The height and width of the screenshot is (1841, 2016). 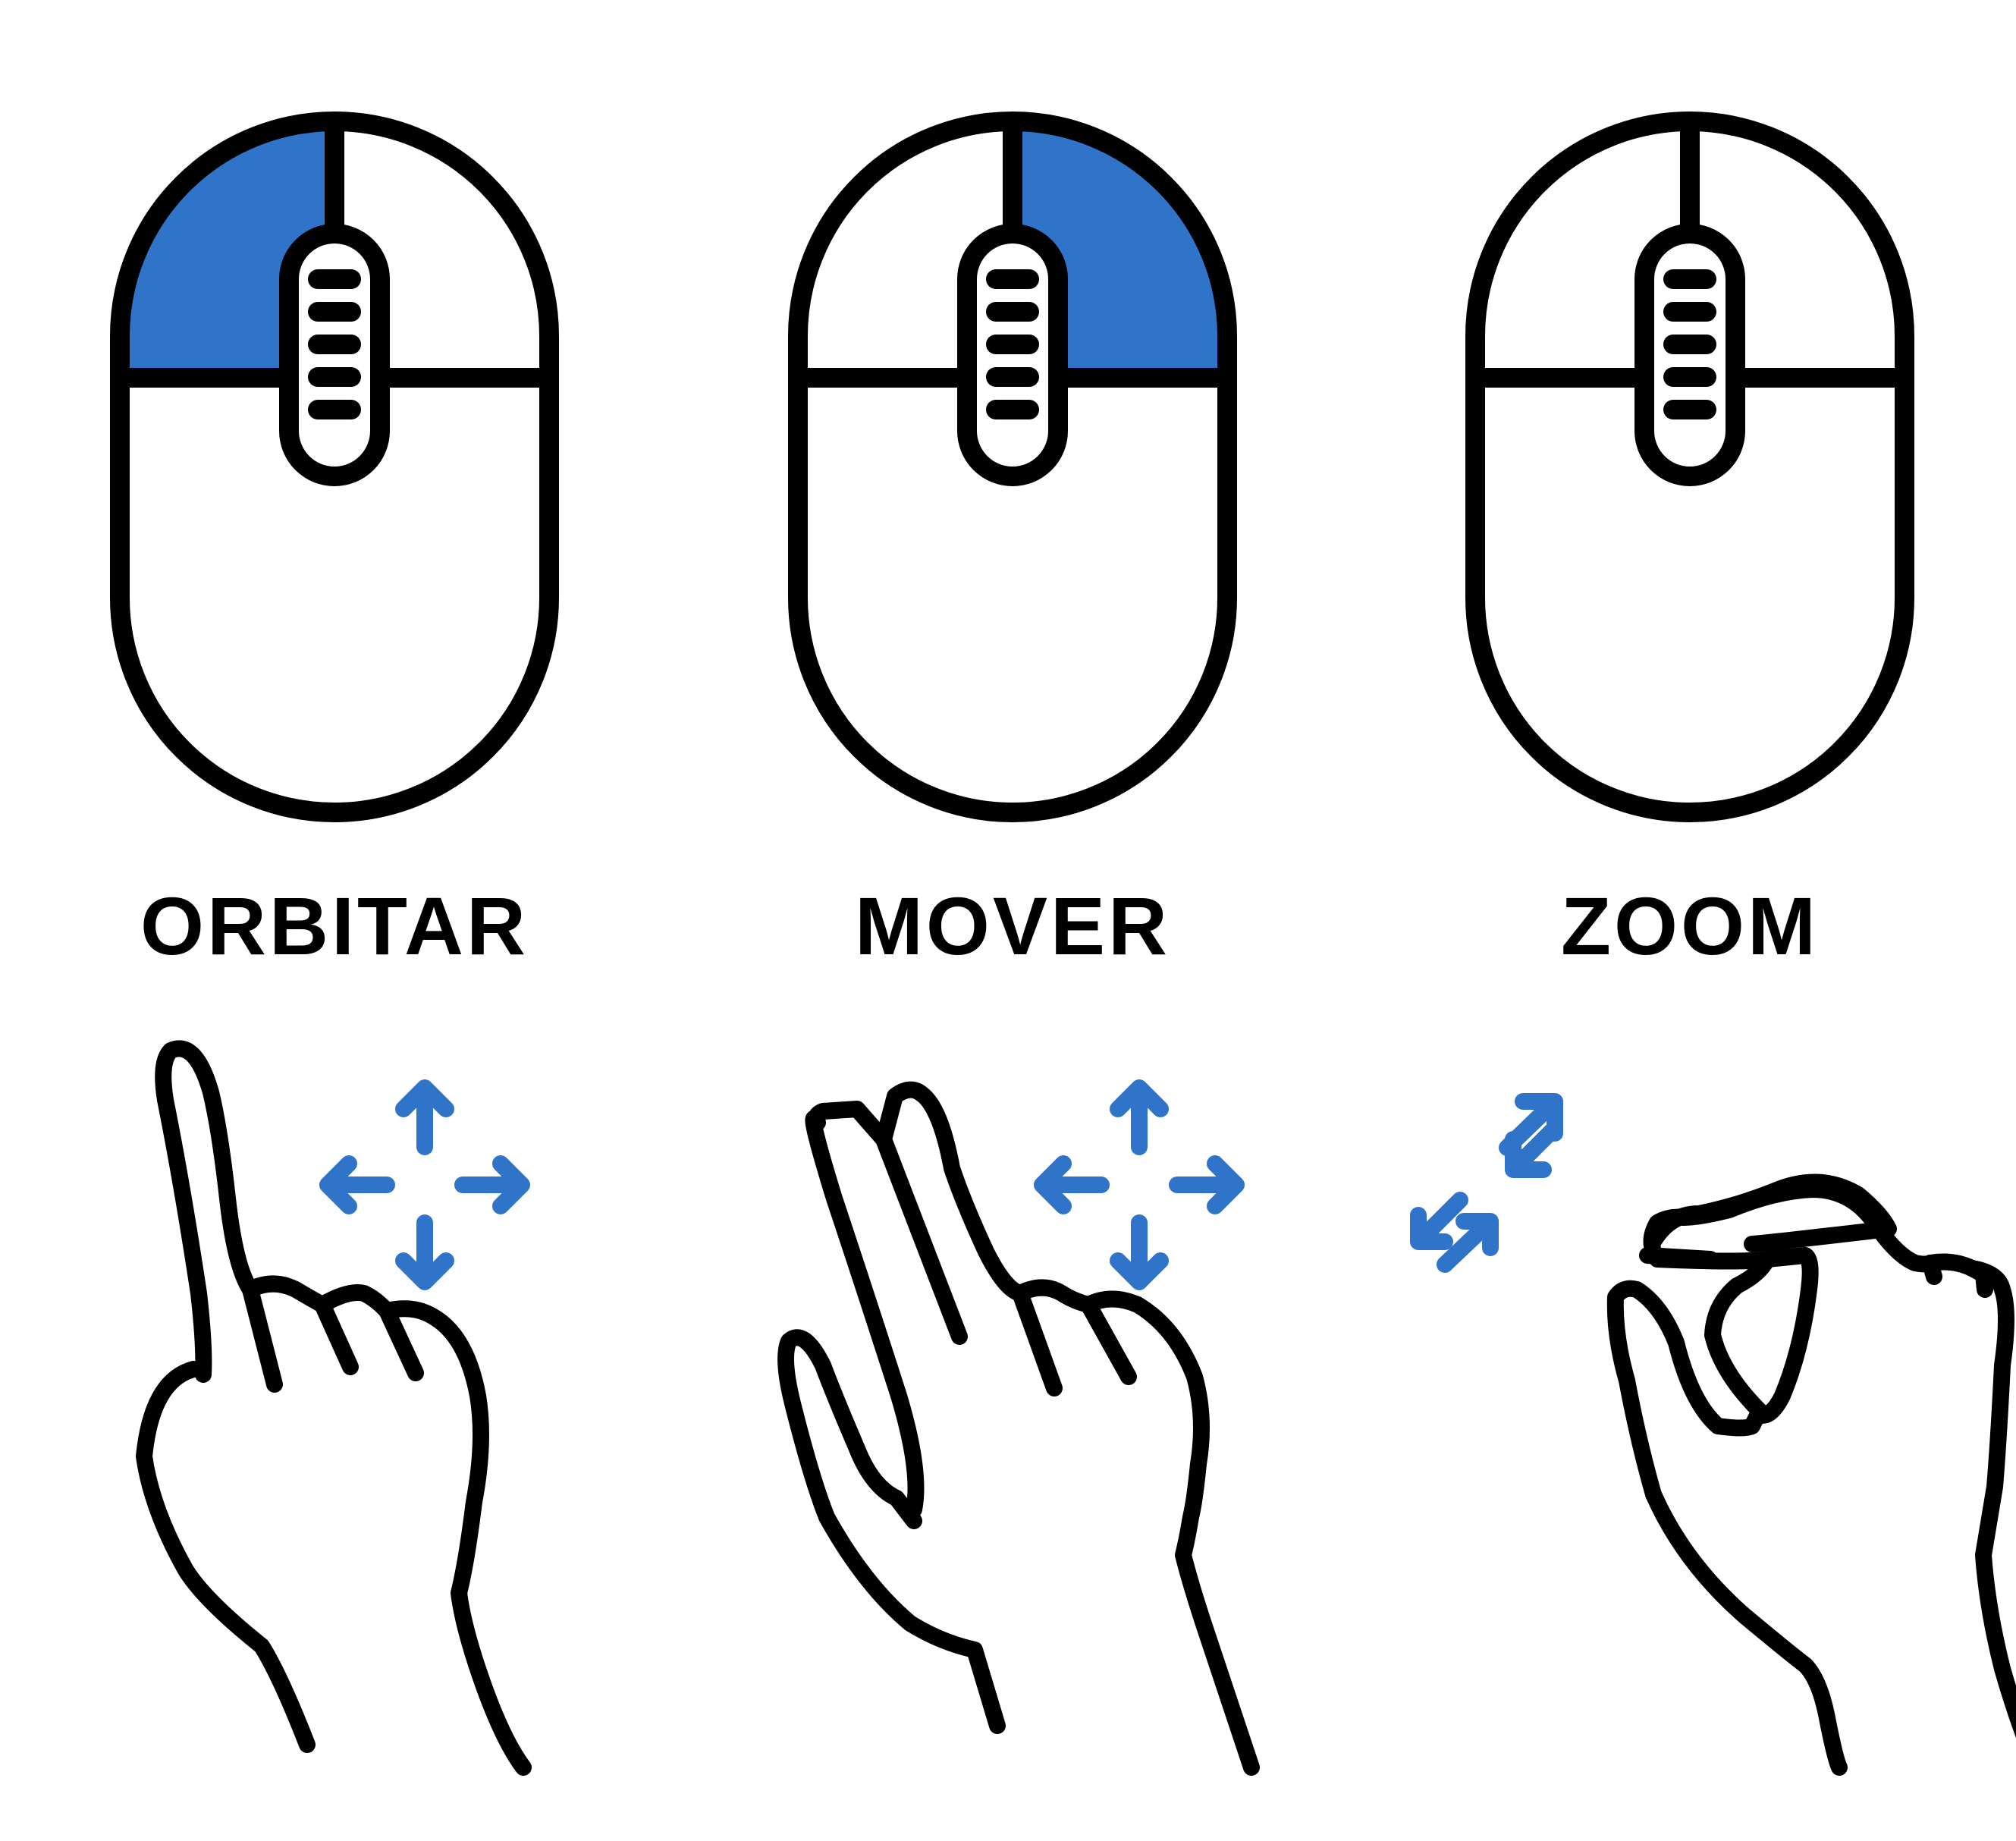 What do you see at coordinates (1811, 1474) in the screenshot?
I see `pinch-gesture-icon` at bounding box center [1811, 1474].